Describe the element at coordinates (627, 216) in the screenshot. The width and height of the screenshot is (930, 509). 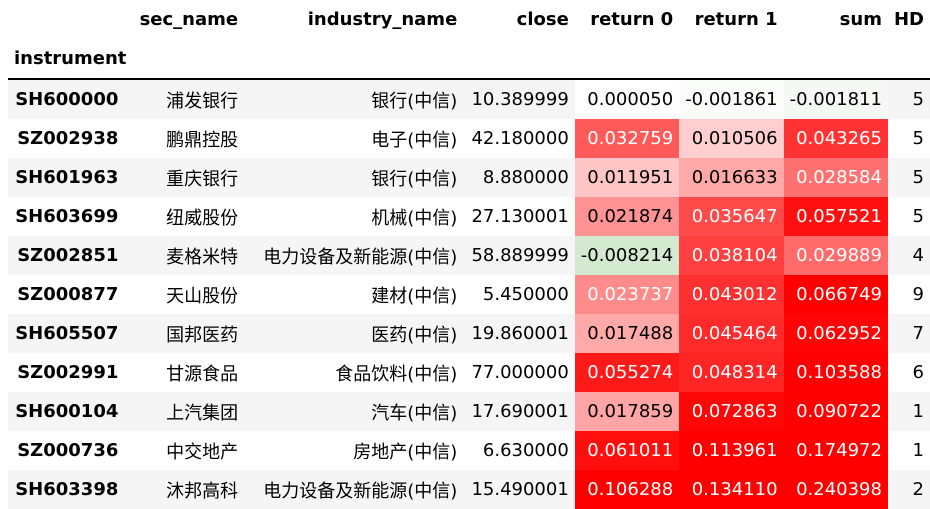
I see `cell-return-0: 0.021874` at that location.